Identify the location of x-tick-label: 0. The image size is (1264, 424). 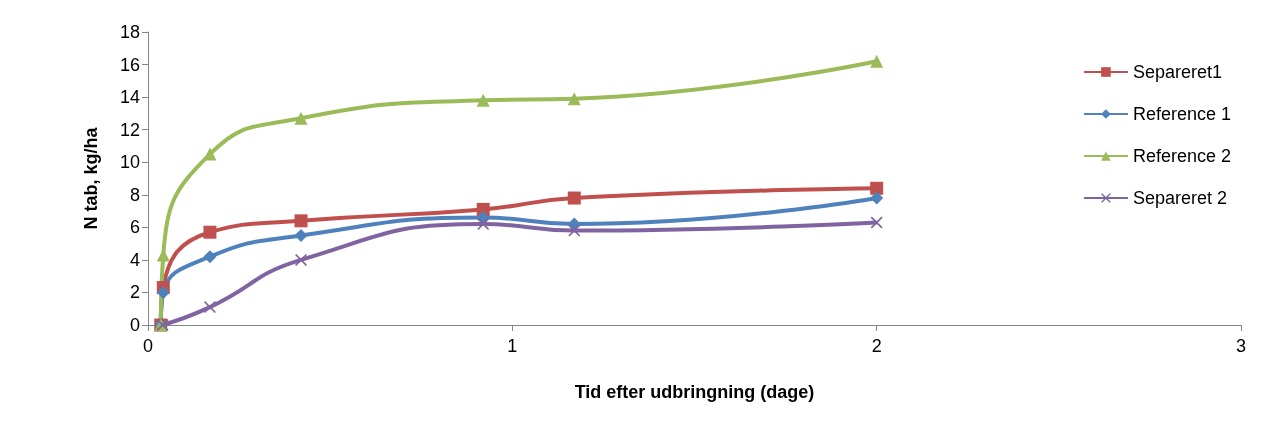
(148, 346).